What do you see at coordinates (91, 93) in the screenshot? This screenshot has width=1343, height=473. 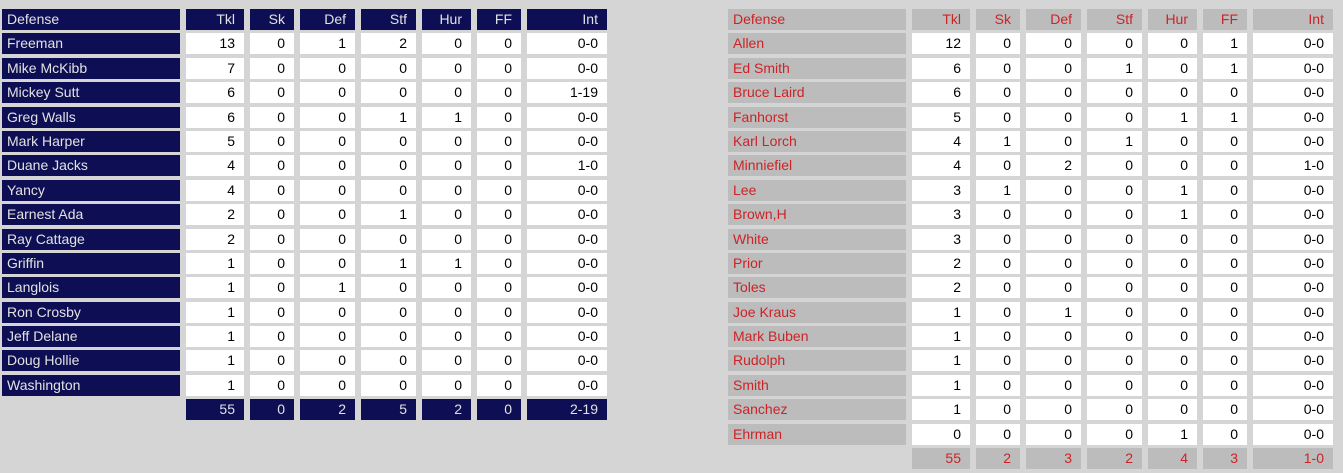 I see `player-name-cell: Mickey Sutt` at bounding box center [91, 93].